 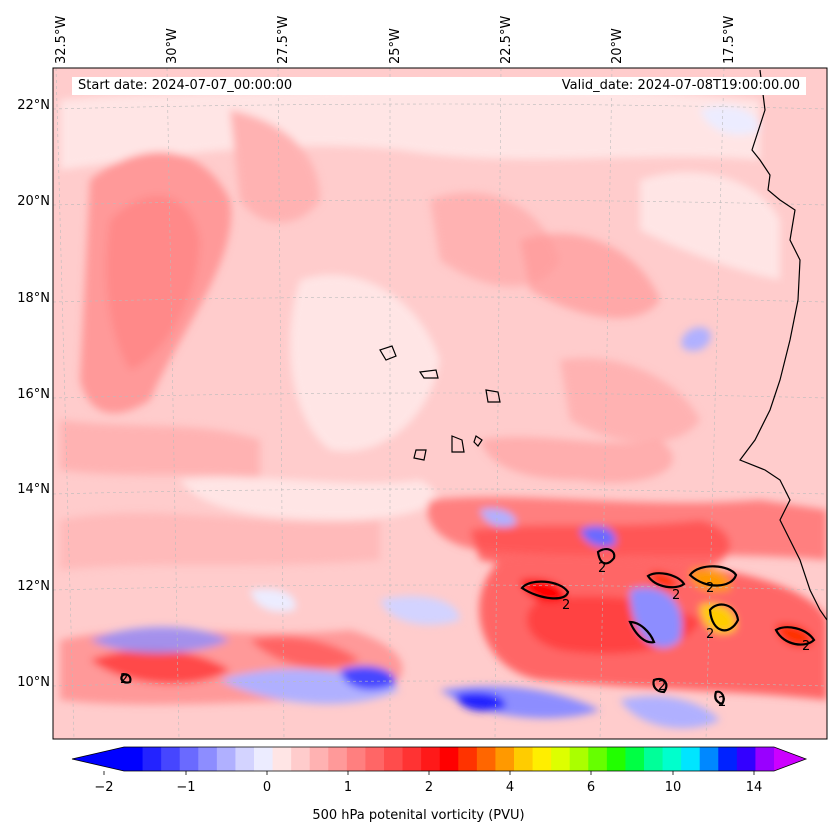 What do you see at coordinates (673, 787) in the screenshot?
I see `colorbar-tick: 10` at bounding box center [673, 787].